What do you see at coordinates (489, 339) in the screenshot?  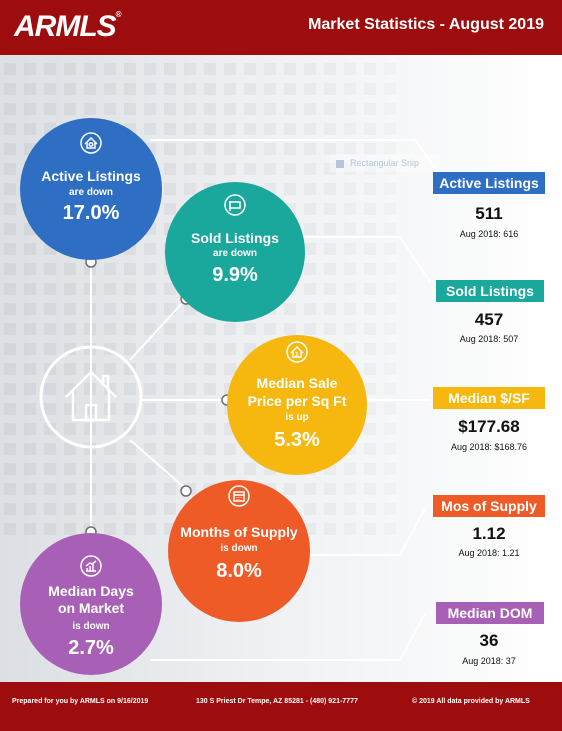 I see `prev-sold-listings: Aug 2018: 507` at bounding box center [489, 339].